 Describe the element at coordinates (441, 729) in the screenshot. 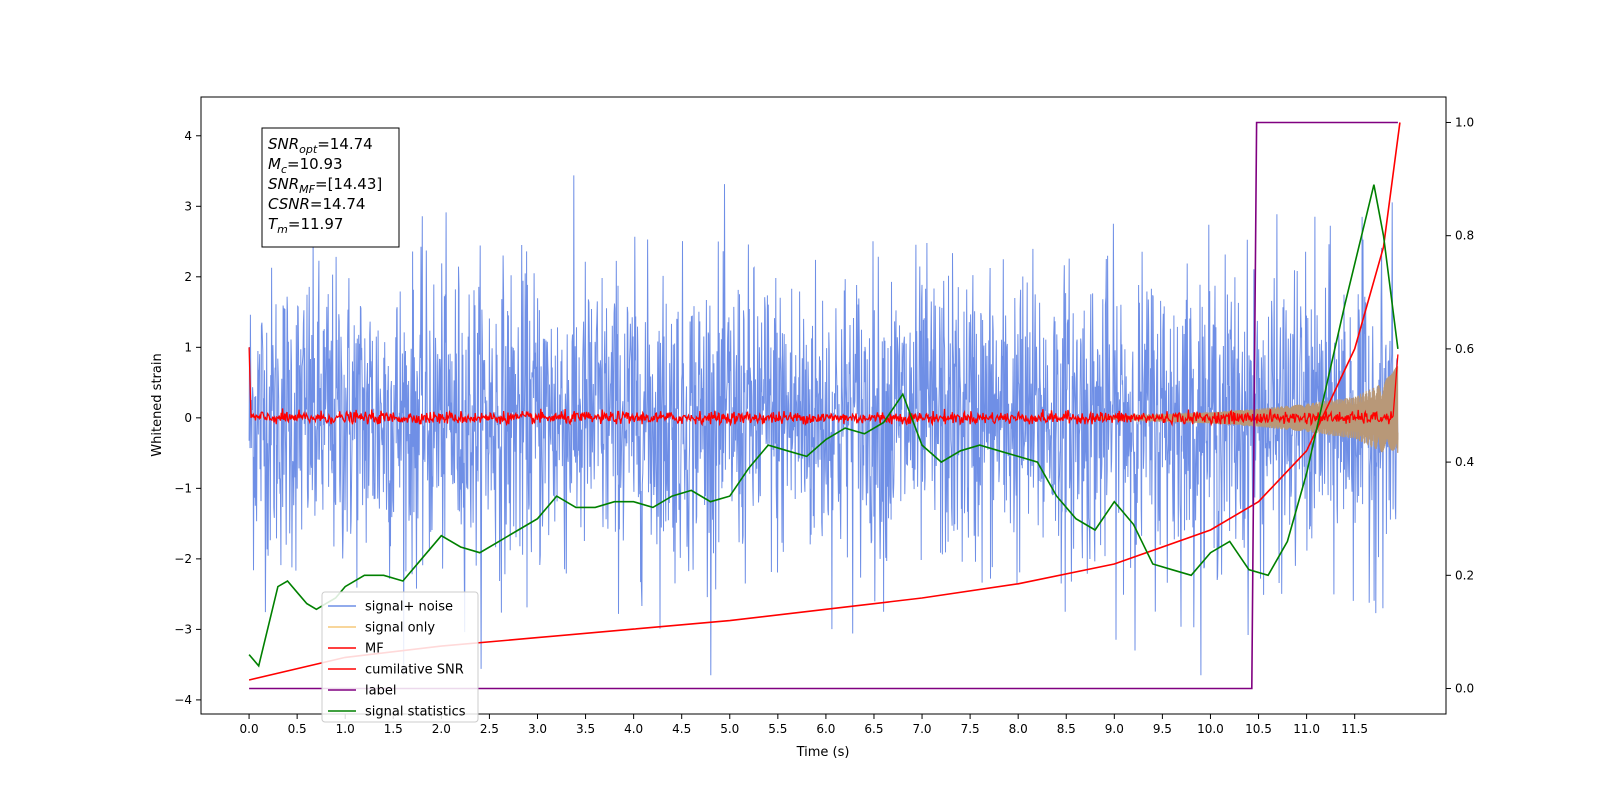

I see `x-tick-label: 2.0` at that location.